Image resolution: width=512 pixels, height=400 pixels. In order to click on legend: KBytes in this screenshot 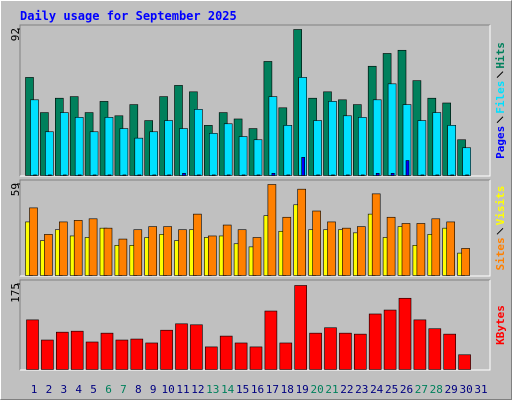, I will do `click(500, 325)`.